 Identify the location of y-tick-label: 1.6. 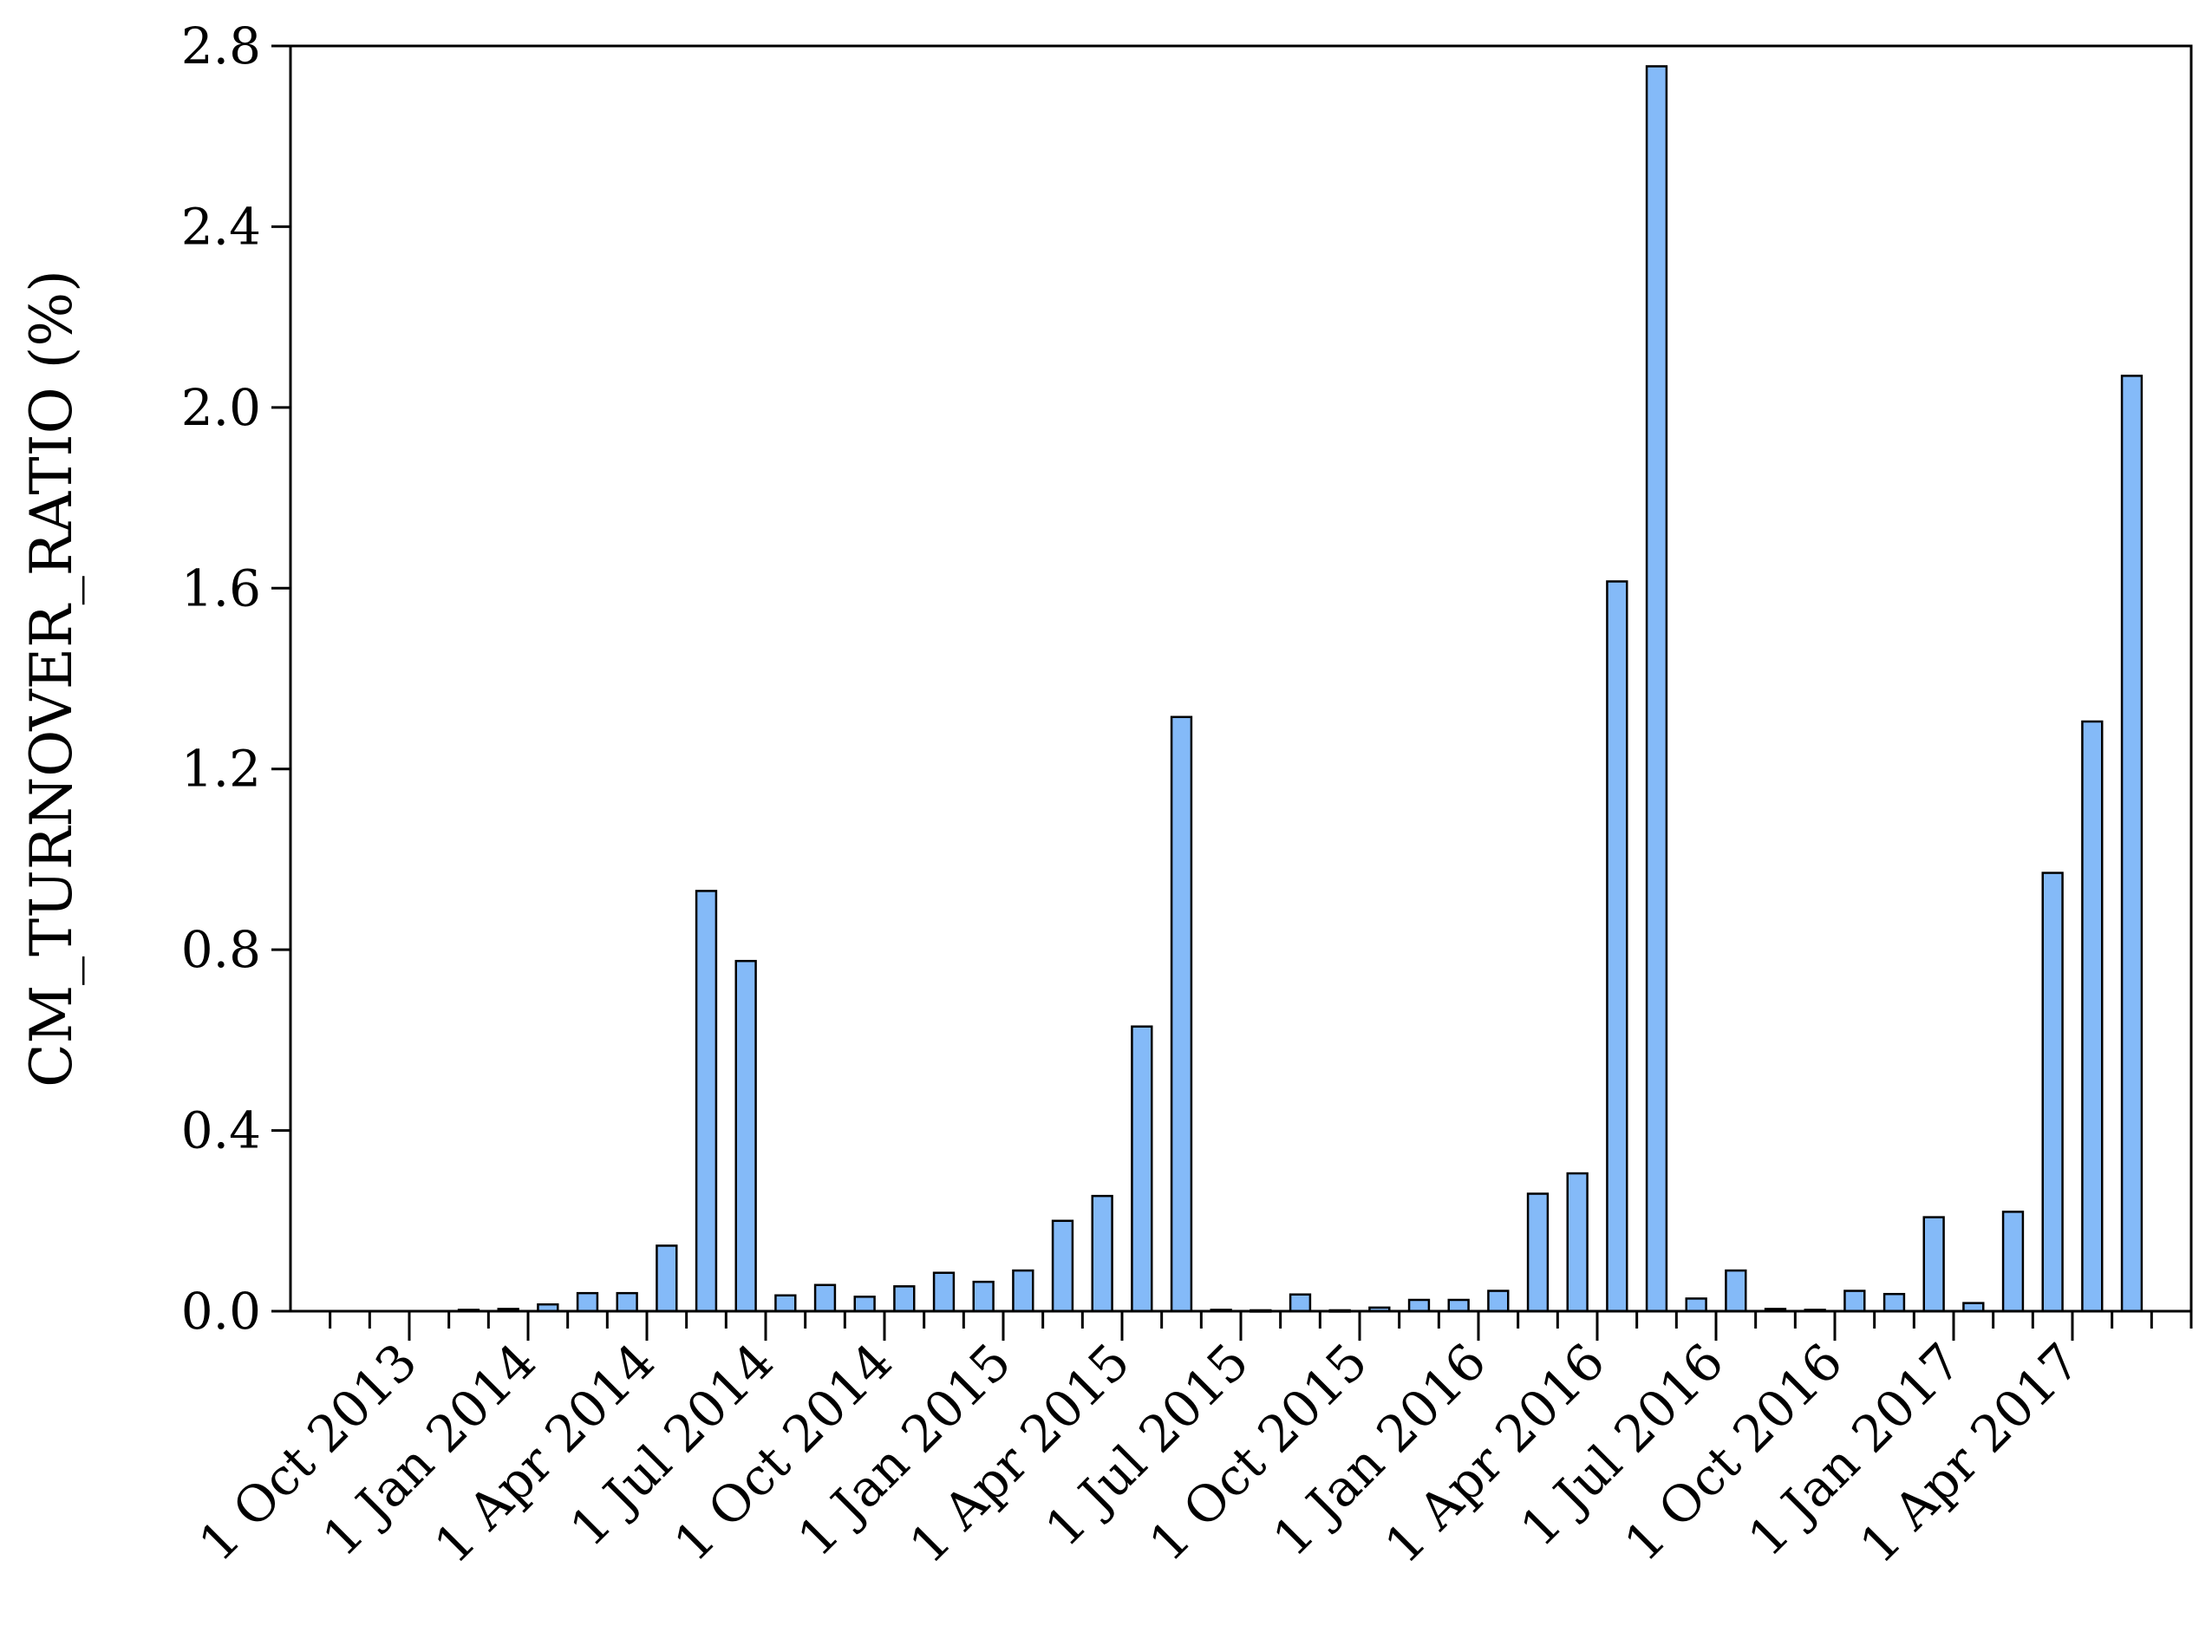
(221, 588).